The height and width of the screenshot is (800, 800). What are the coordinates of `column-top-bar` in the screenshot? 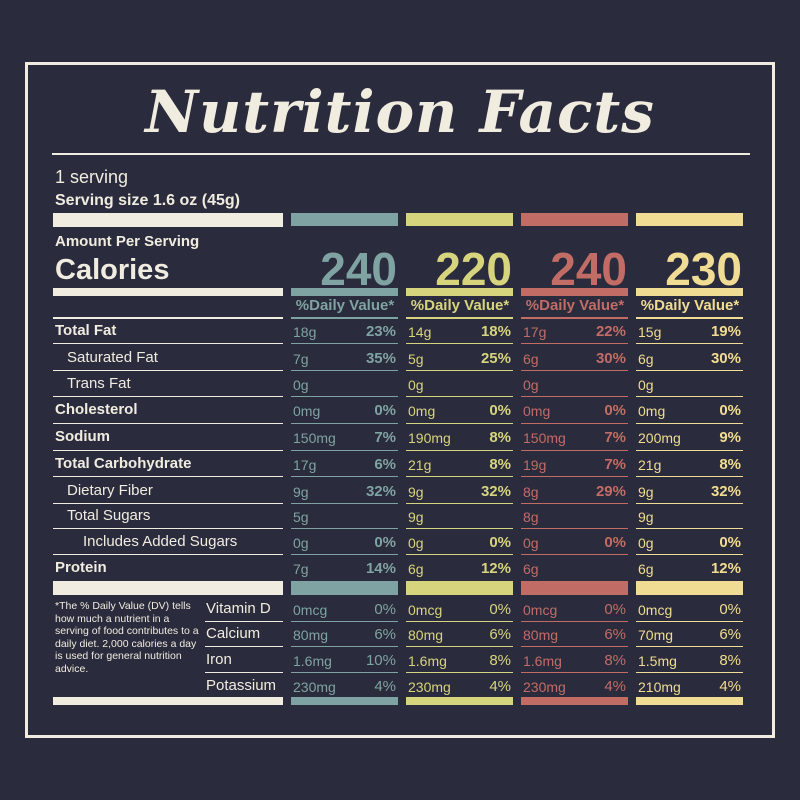 It's located at (689, 219).